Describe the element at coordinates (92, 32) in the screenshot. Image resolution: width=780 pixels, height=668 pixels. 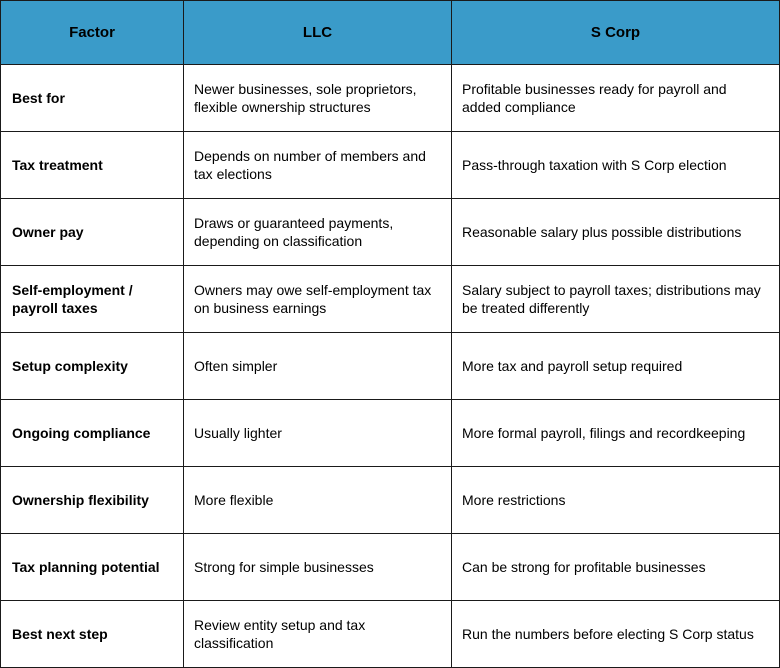
I see `header-factor: Factor` at that location.